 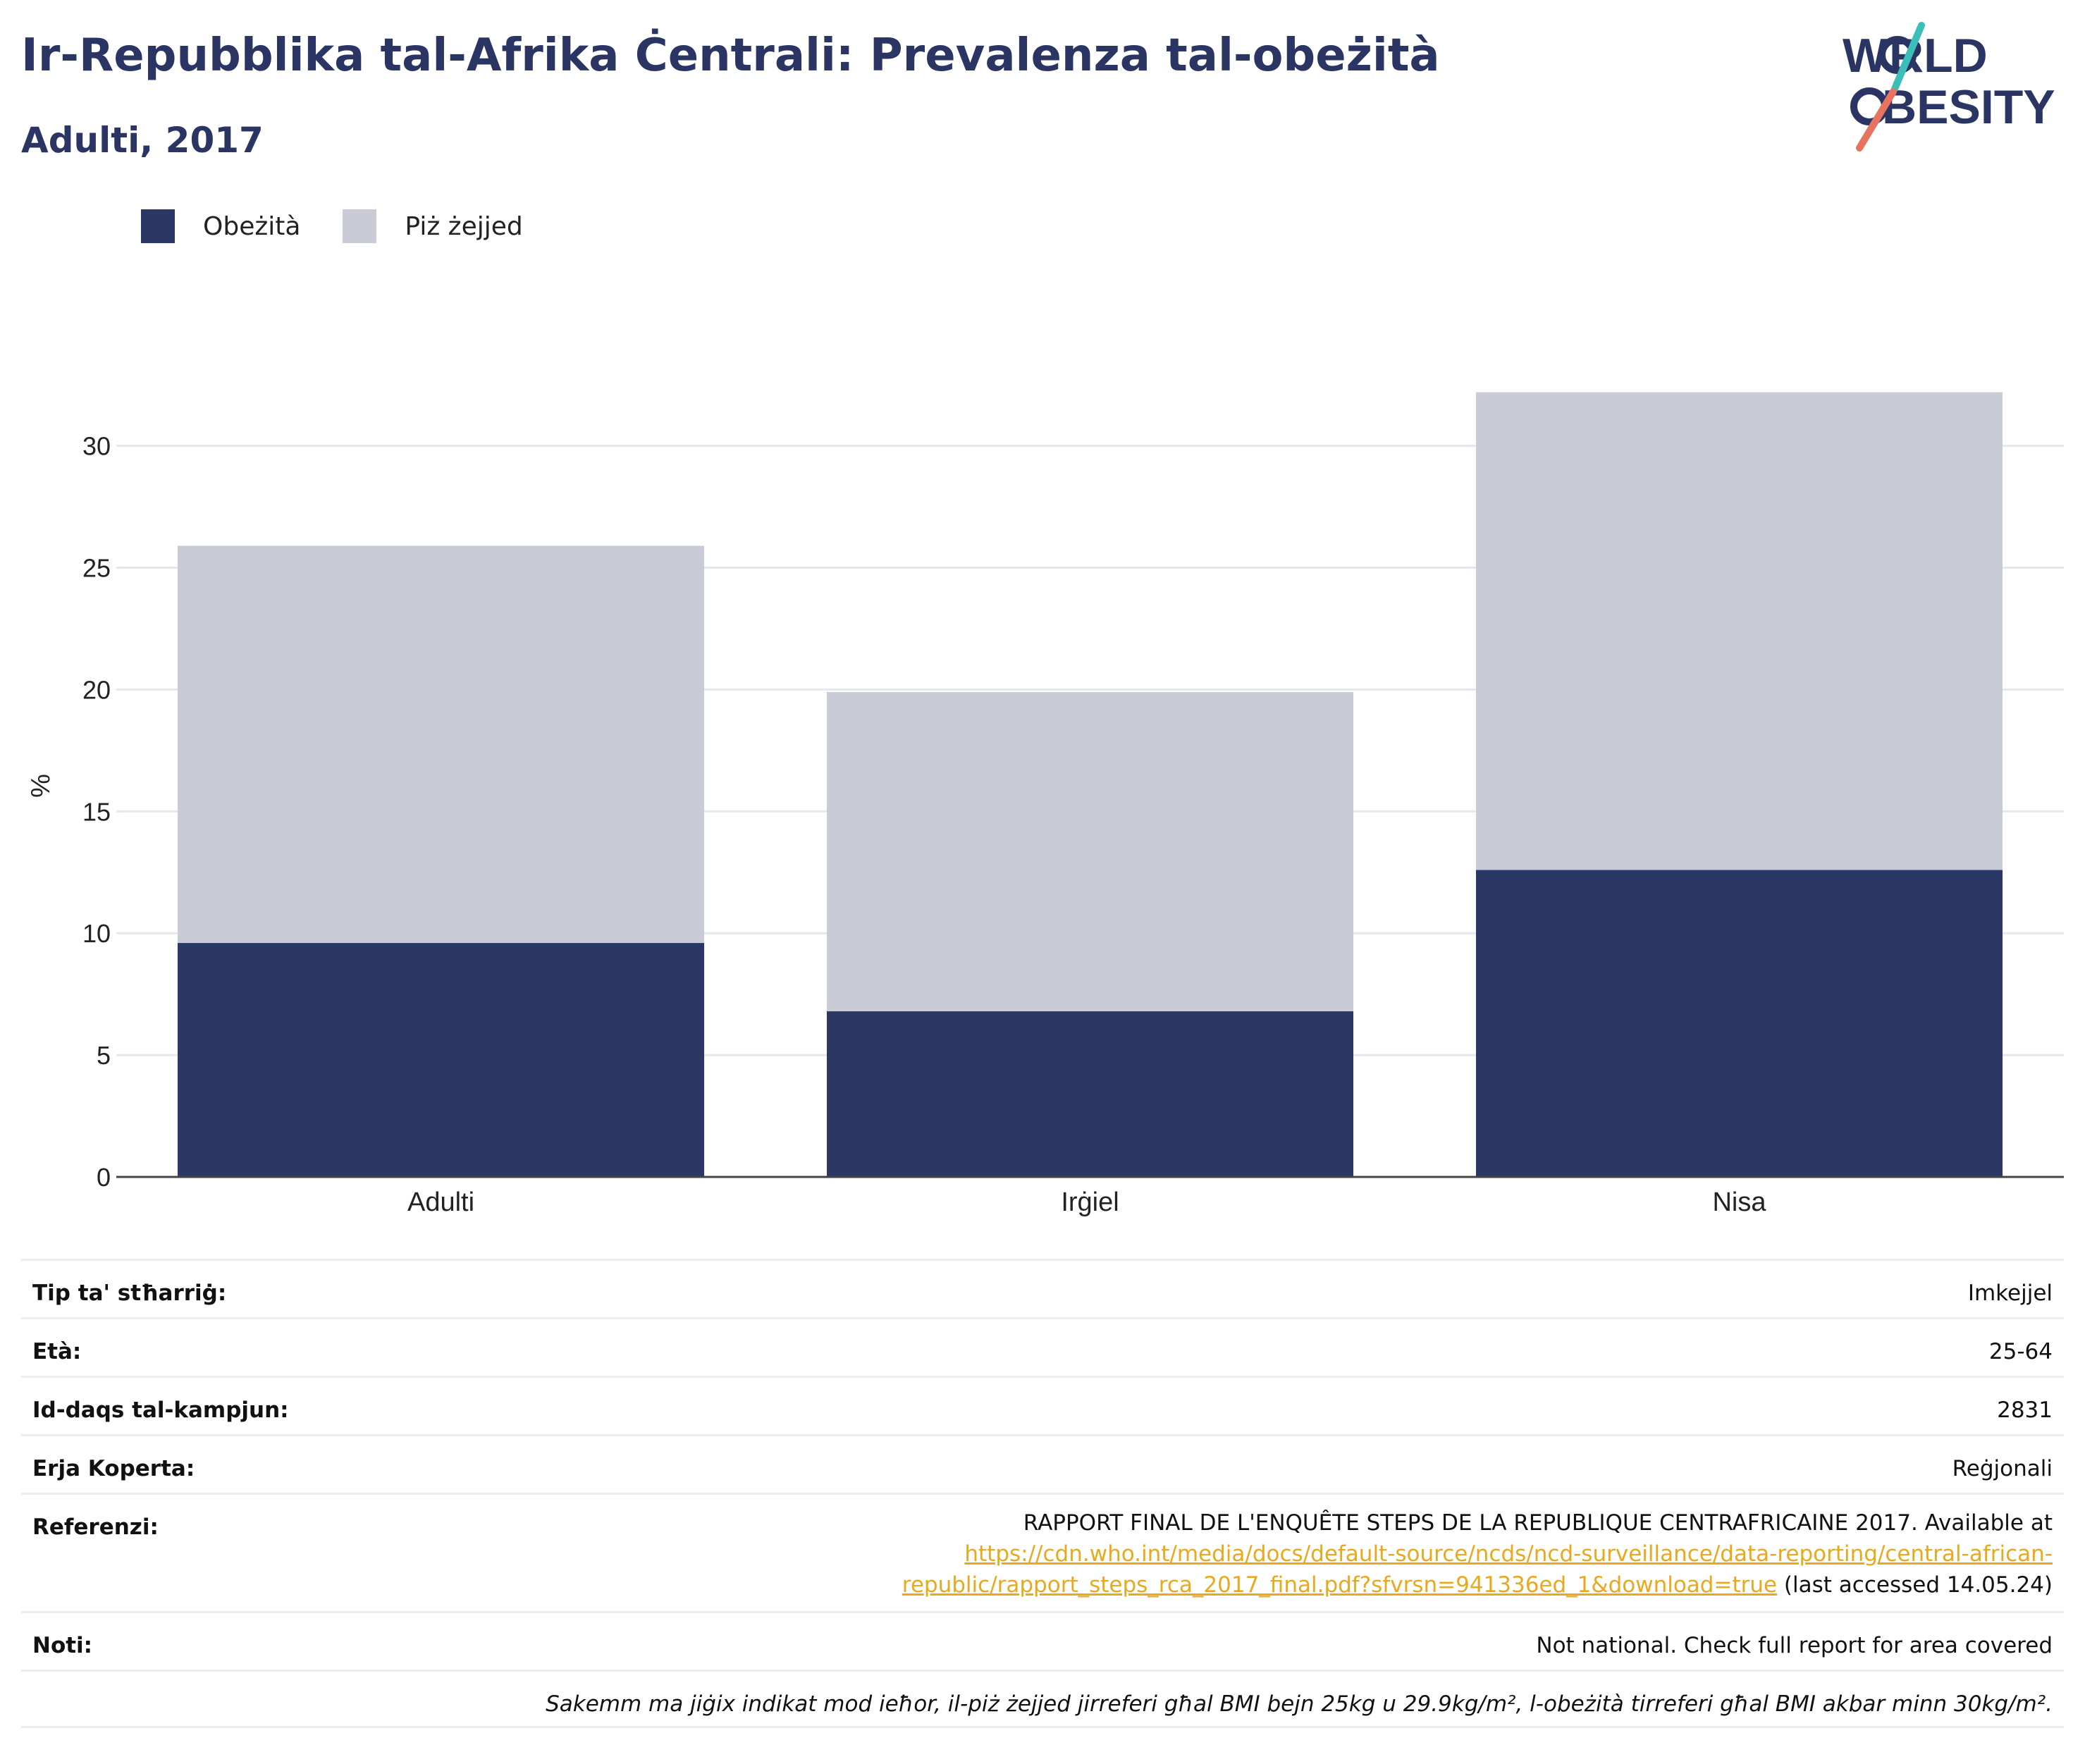 What do you see at coordinates (1090, 1202) in the screenshot?
I see `x-tick-label: Irġiel` at bounding box center [1090, 1202].